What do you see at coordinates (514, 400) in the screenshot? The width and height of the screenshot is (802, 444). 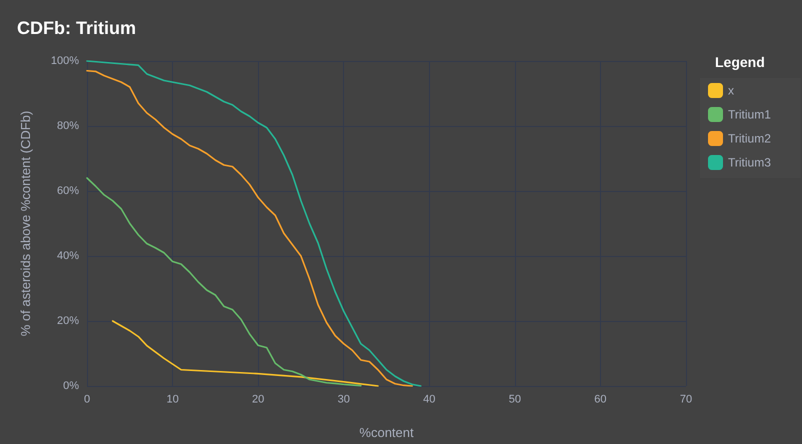 I see `x-tick-label: 50` at bounding box center [514, 400].